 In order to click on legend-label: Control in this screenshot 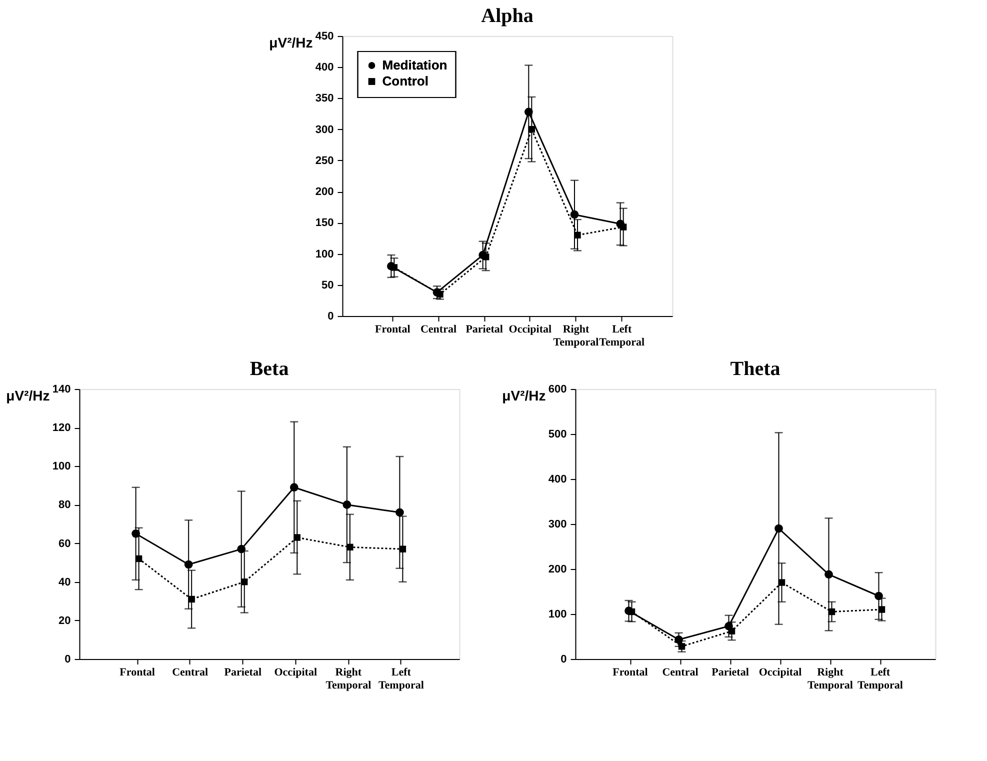, I will do `click(405, 81)`.